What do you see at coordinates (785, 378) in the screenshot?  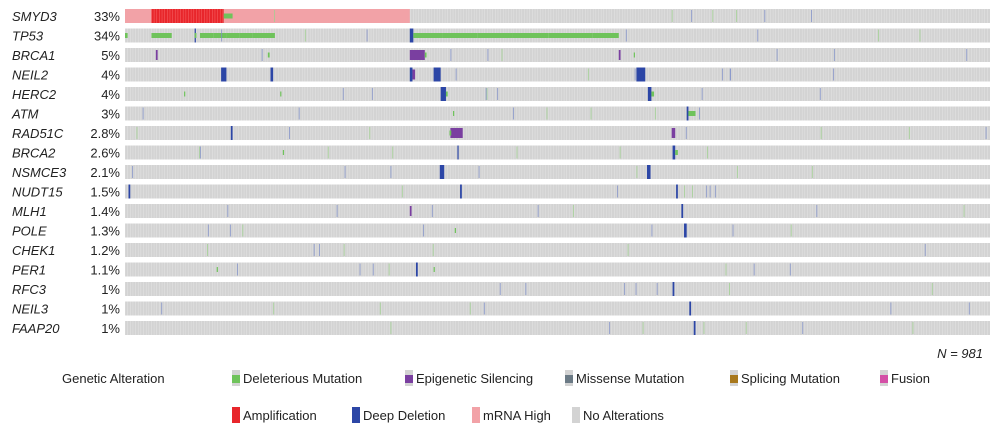 I see `legend-item-splicing-mutation: Splicing Mutation` at bounding box center [785, 378].